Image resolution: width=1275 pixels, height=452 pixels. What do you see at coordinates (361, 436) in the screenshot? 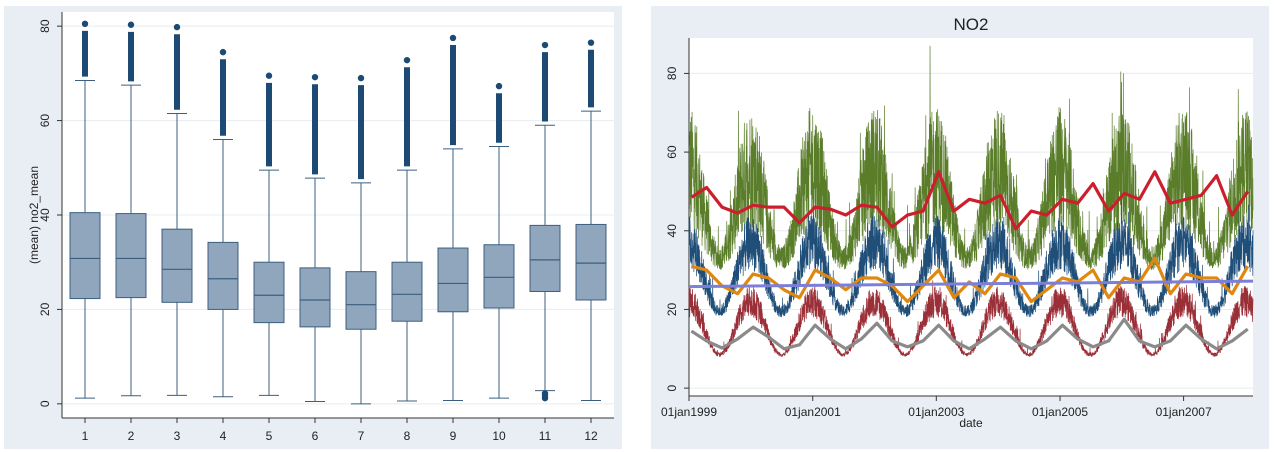
I see `x-tick-label: 7` at bounding box center [361, 436].